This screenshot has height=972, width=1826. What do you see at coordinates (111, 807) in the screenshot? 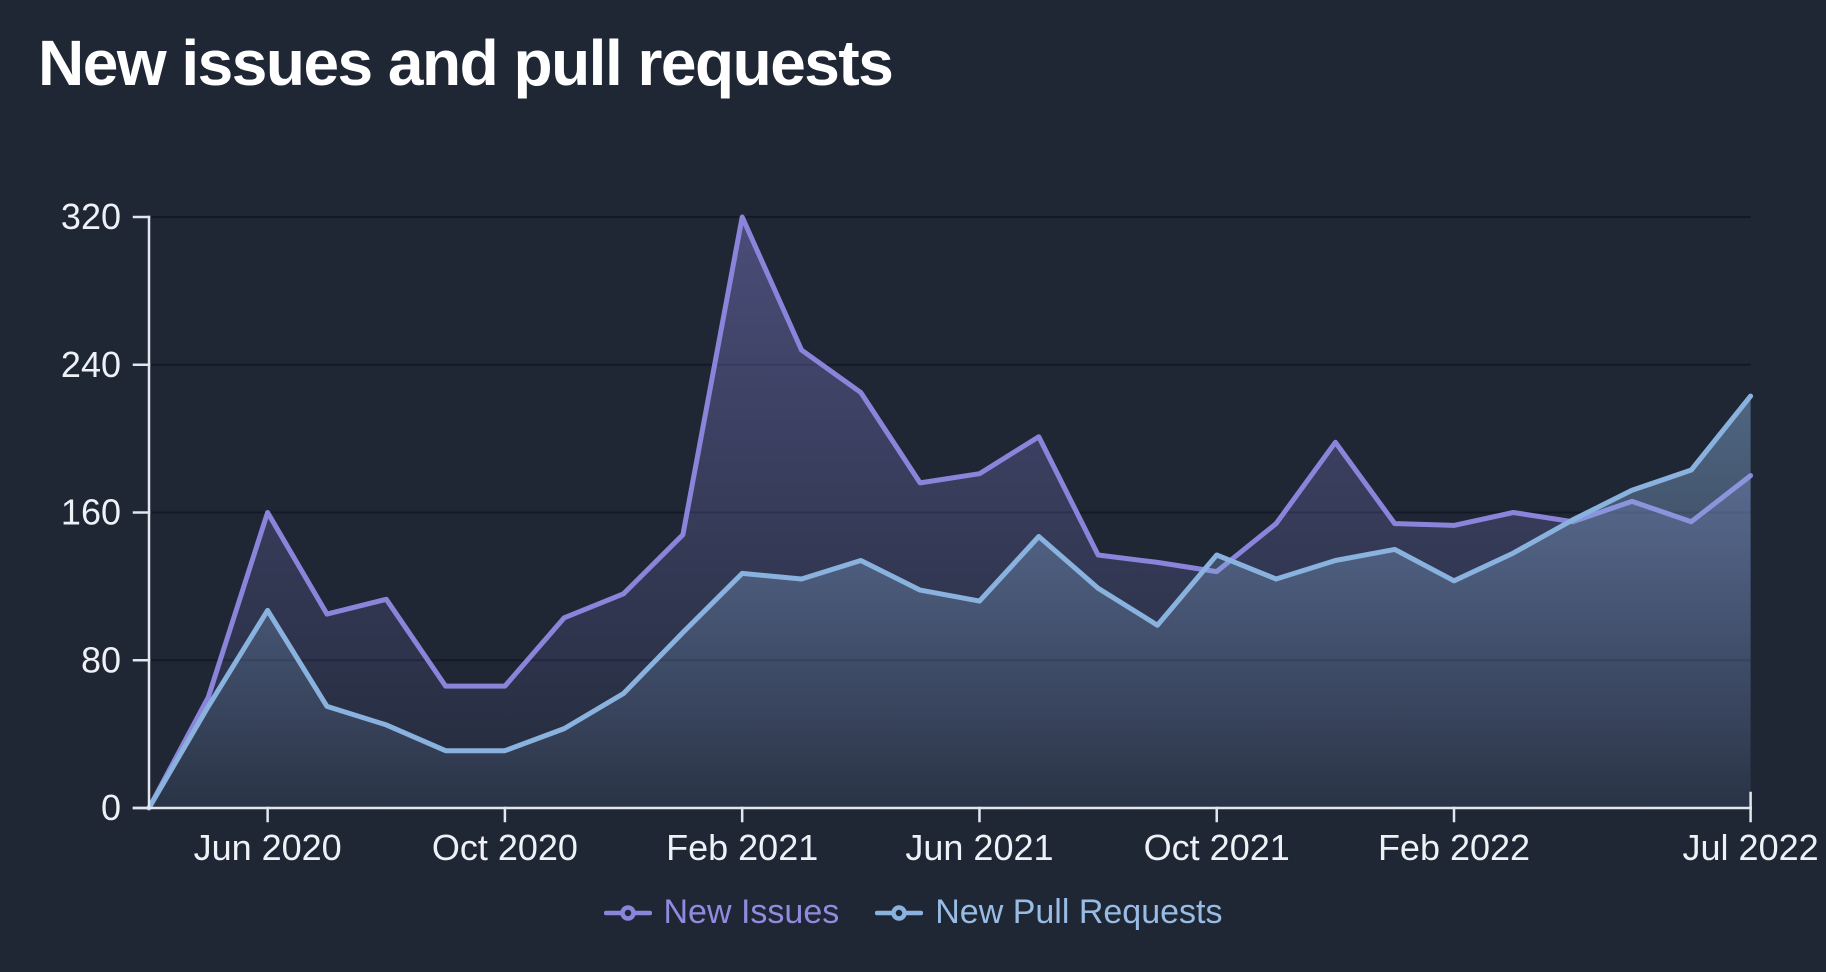
I see `y-axis-tick-label: 0` at bounding box center [111, 807].